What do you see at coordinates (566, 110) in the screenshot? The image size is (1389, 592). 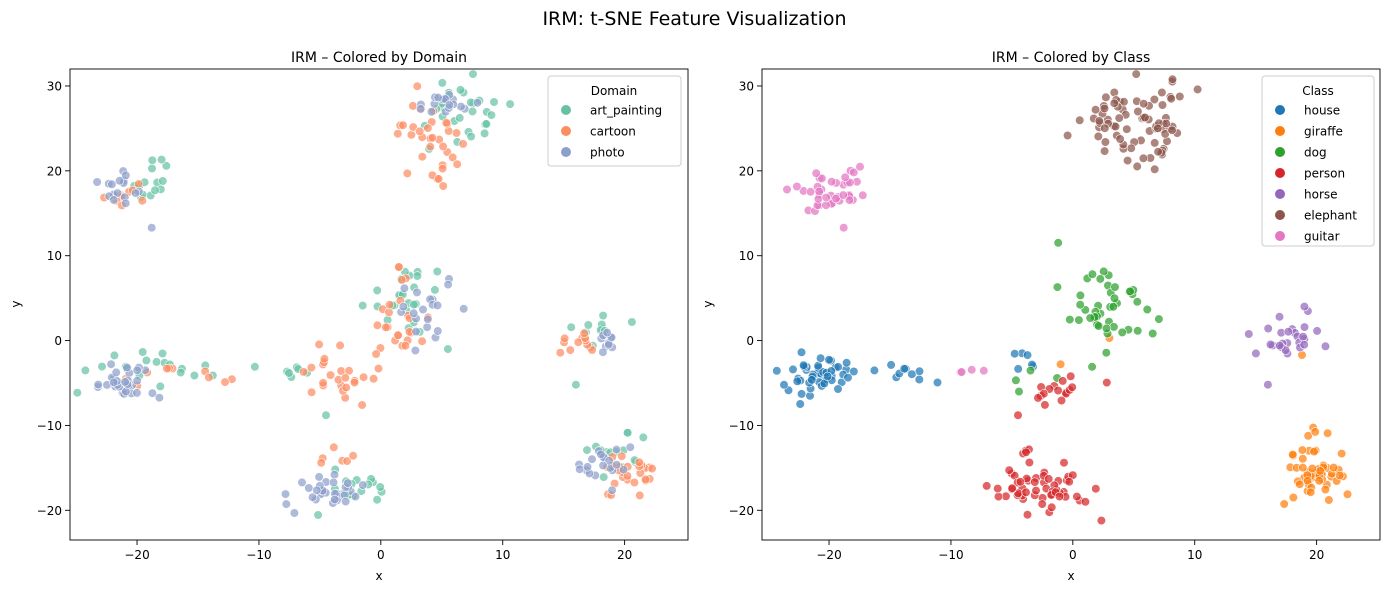 I see `legend-marker-art-painting` at bounding box center [566, 110].